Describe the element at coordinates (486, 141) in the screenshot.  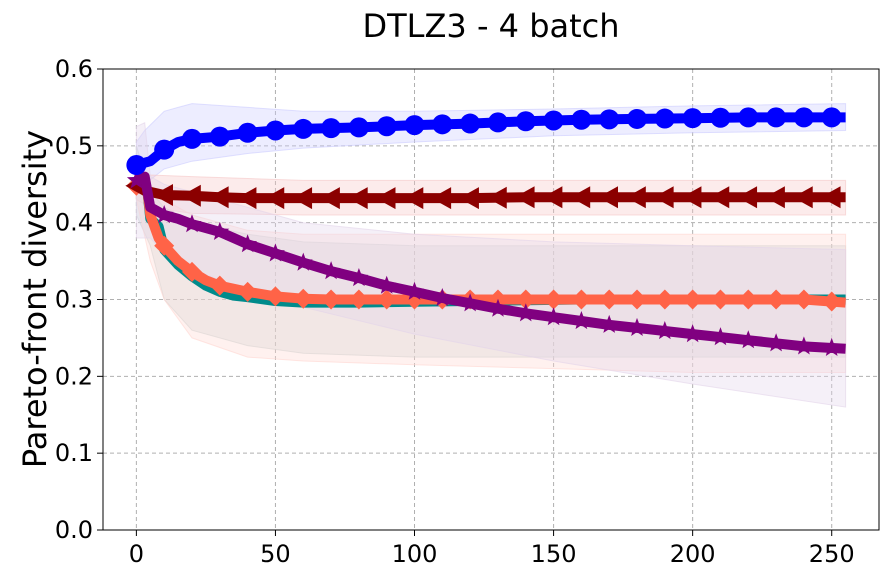
I see `blue-series` at that location.